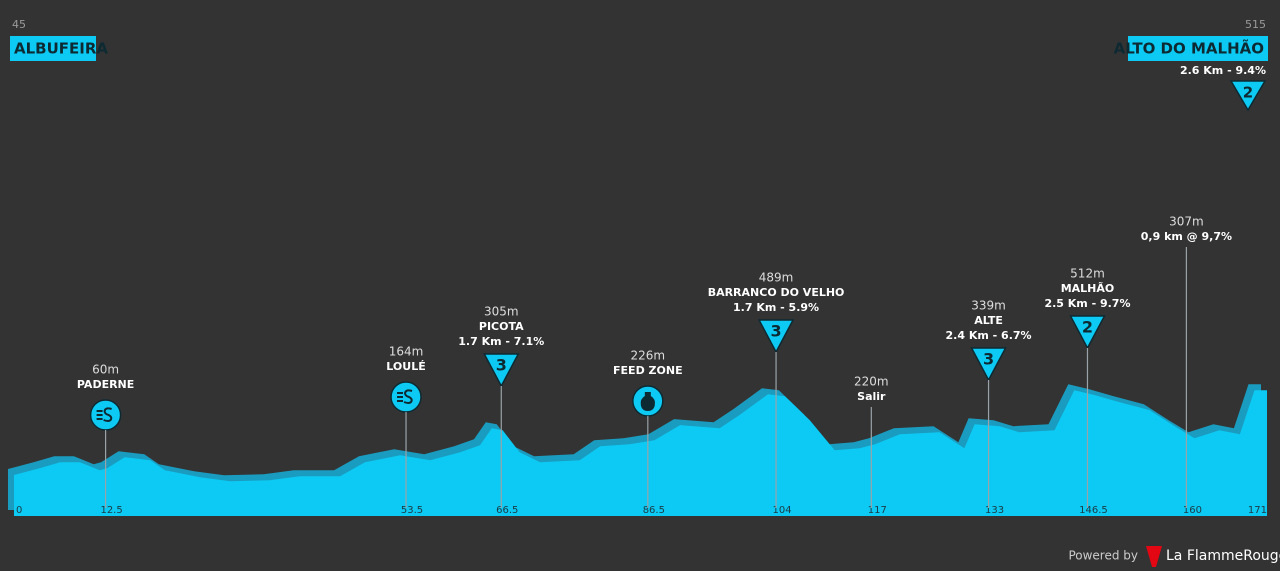 The width and height of the screenshot is (1280, 571). I want to click on poi-detail: 2.4 Km - 6.7%, so click(989, 335).